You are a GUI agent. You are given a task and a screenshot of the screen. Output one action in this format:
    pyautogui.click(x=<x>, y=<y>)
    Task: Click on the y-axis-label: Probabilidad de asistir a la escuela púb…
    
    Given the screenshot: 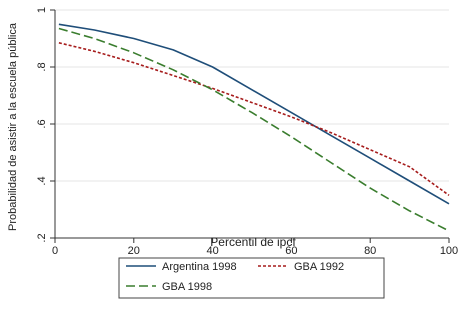 What is the action you would take?
    pyautogui.click(x=13, y=126)
    